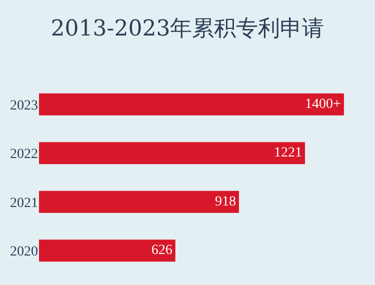  Describe the element at coordinates (161, 250) in the screenshot. I see `data-label: 626` at that location.